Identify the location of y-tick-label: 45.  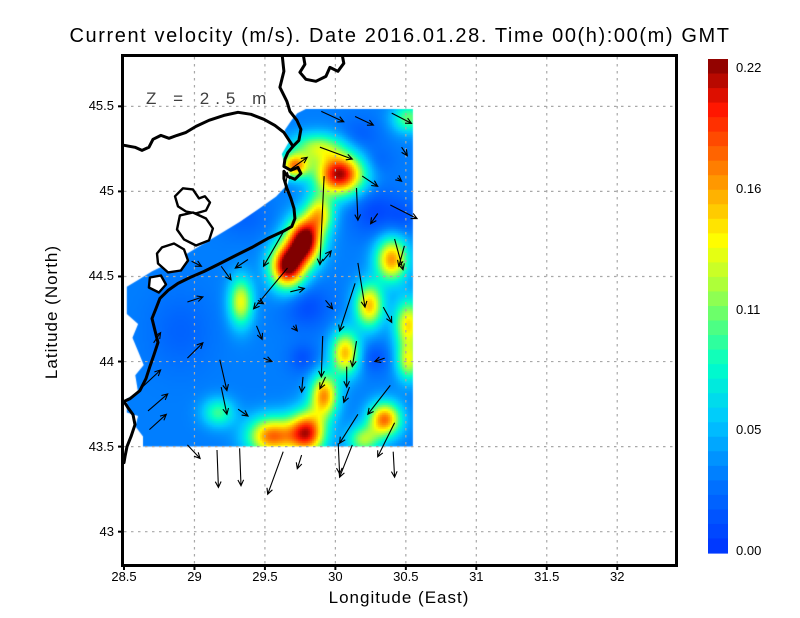
(106, 191).